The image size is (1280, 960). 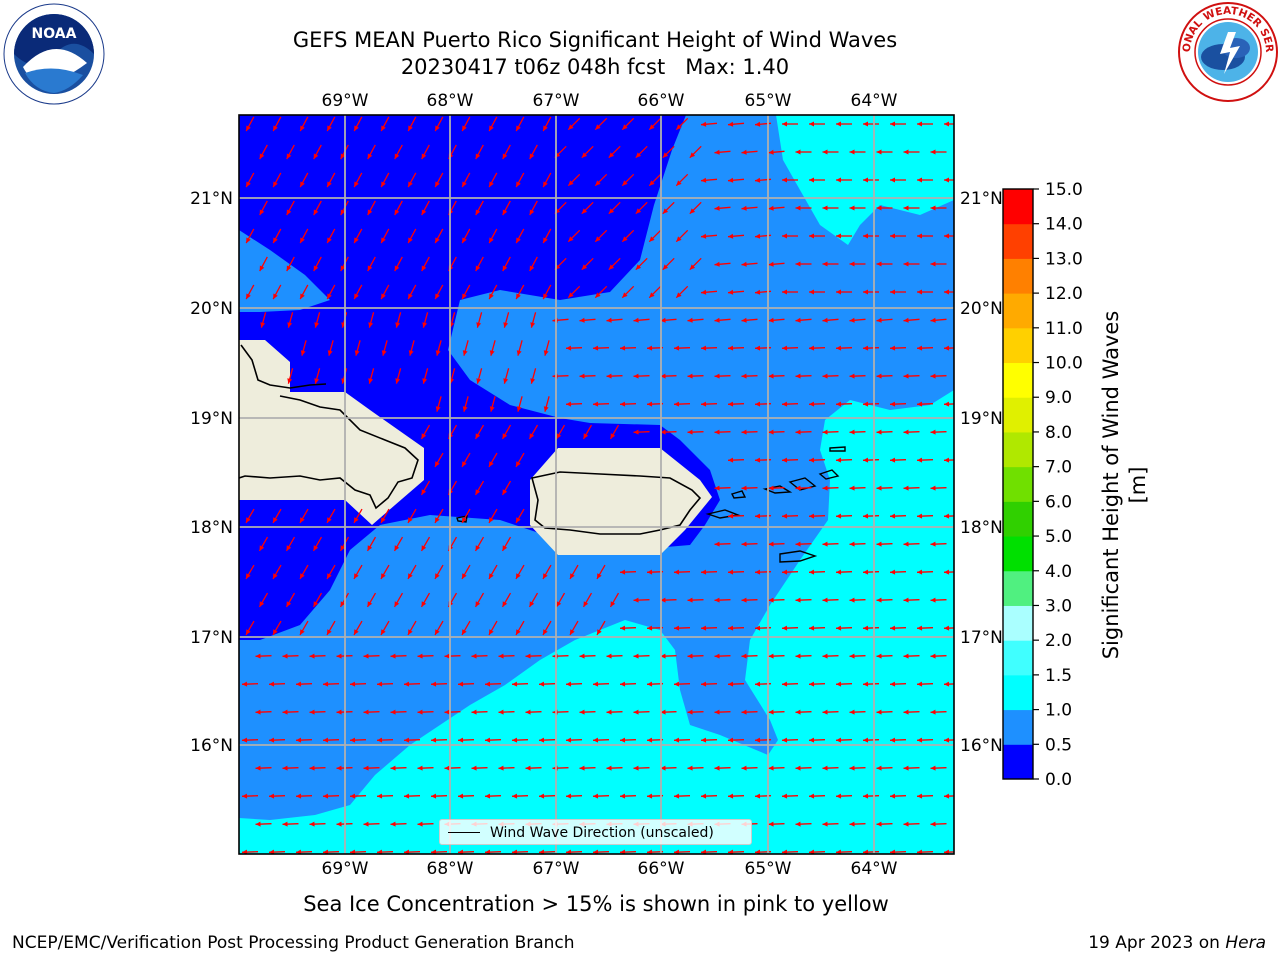 I want to click on lat-tick-left: 18°N, so click(x=211, y=528).